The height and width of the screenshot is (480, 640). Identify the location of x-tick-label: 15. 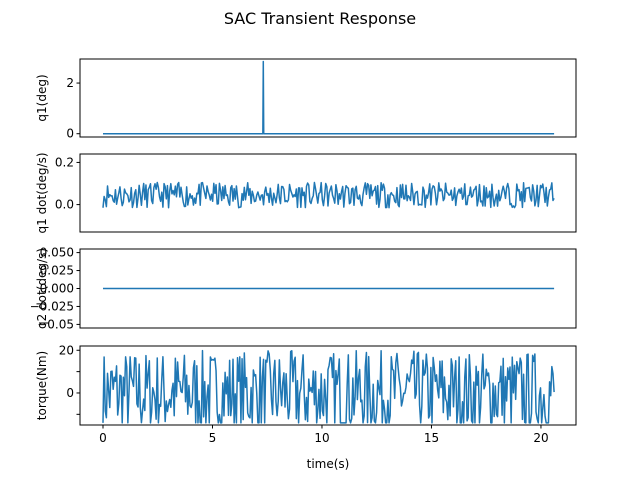
(431, 438).